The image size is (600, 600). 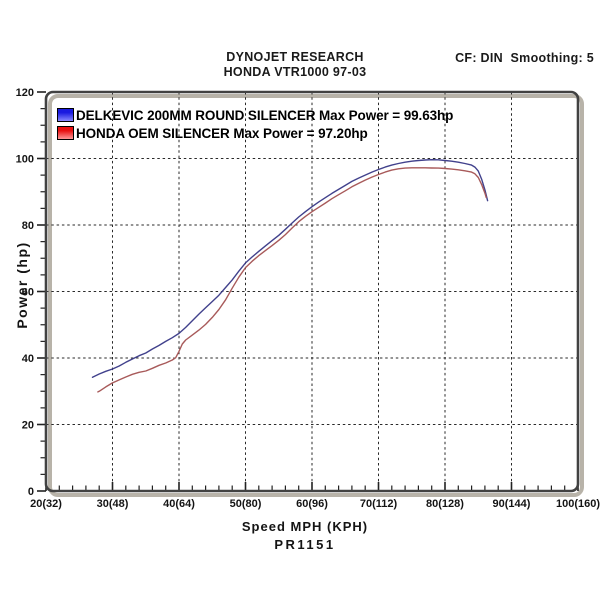 What do you see at coordinates (28, 359) in the screenshot?
I see `y-tick-label: 40` at bounding box center [28, 359].